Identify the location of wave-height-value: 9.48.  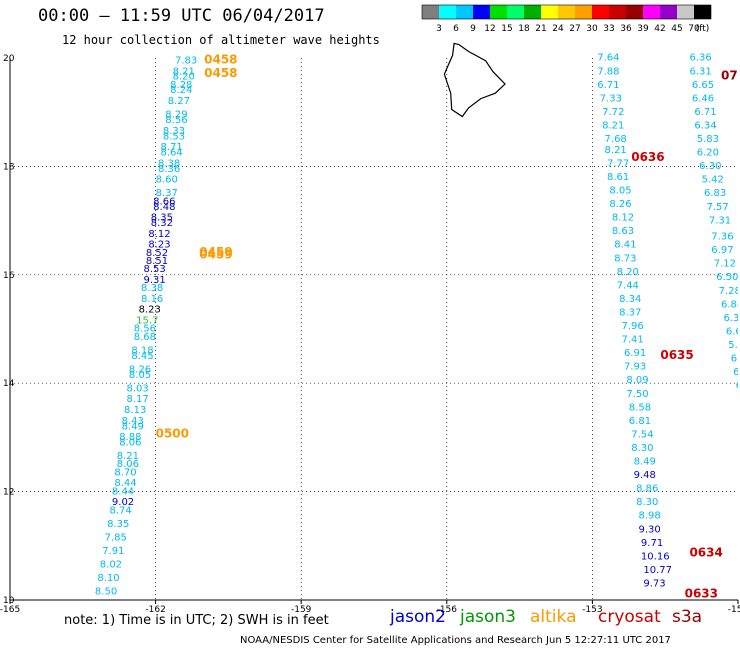
(645, 475).